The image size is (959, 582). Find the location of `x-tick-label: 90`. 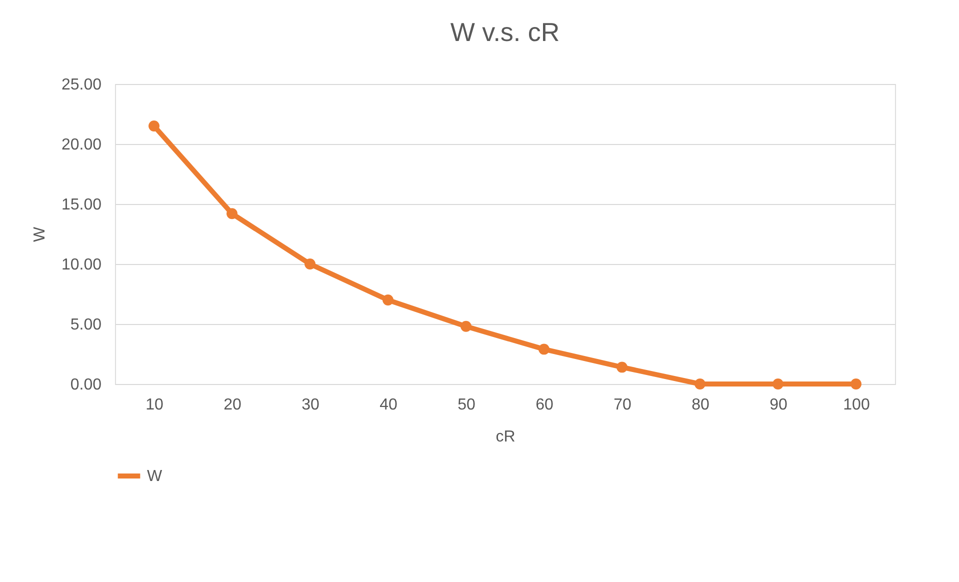

x-tick-label: 90 is located at coordinates (779, 405).